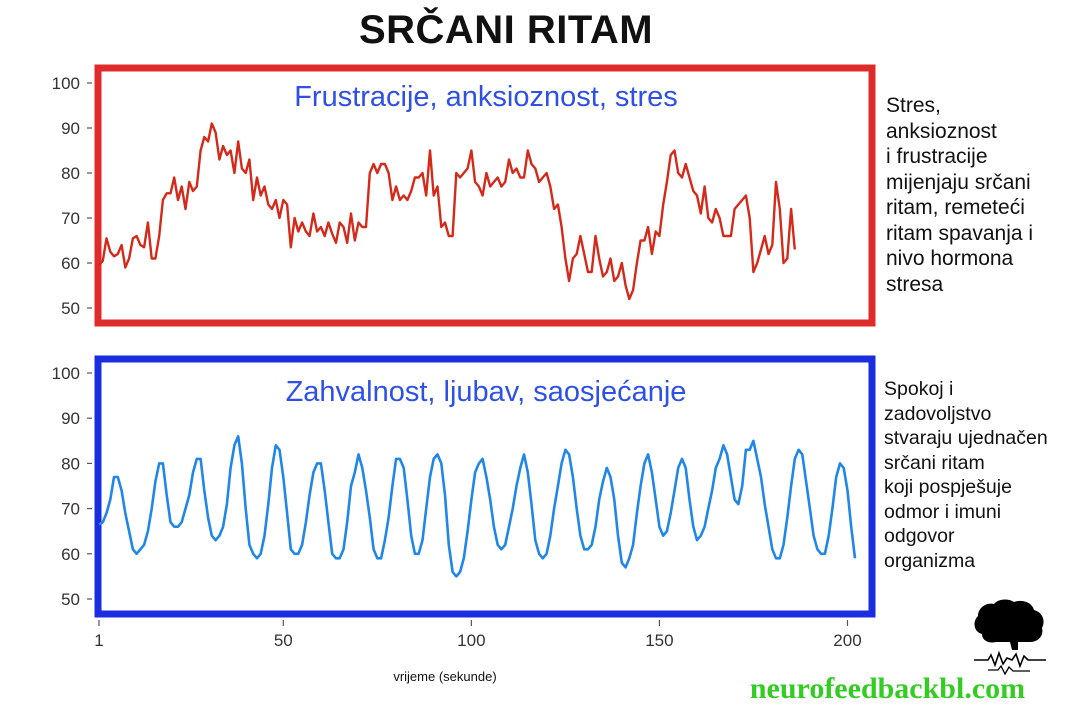  I want to click on calm-description-line: zadovoljstvo, so click(938, 413).